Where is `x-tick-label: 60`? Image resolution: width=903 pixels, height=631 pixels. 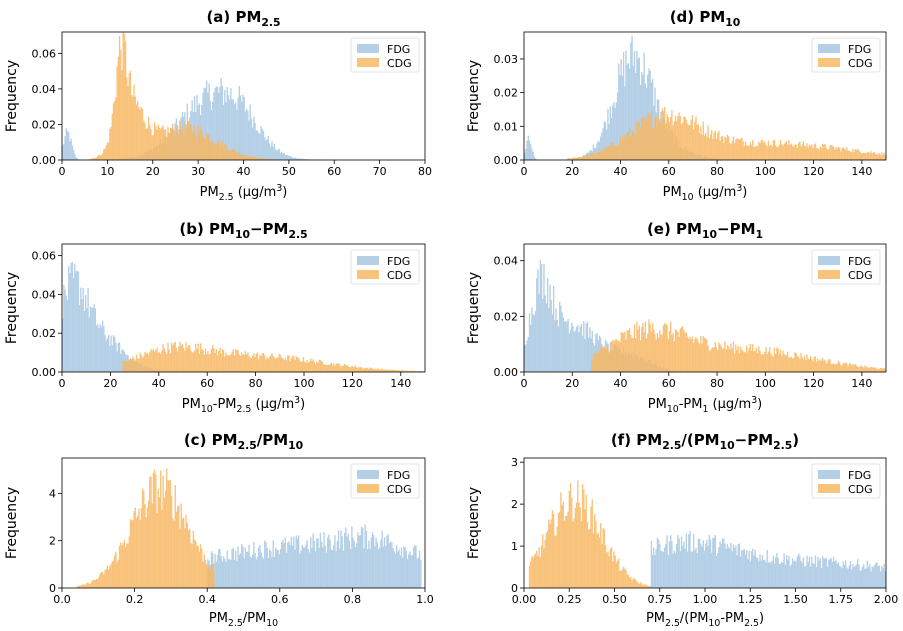
x-tick-label: 60 is located at coordinates (207, 383).